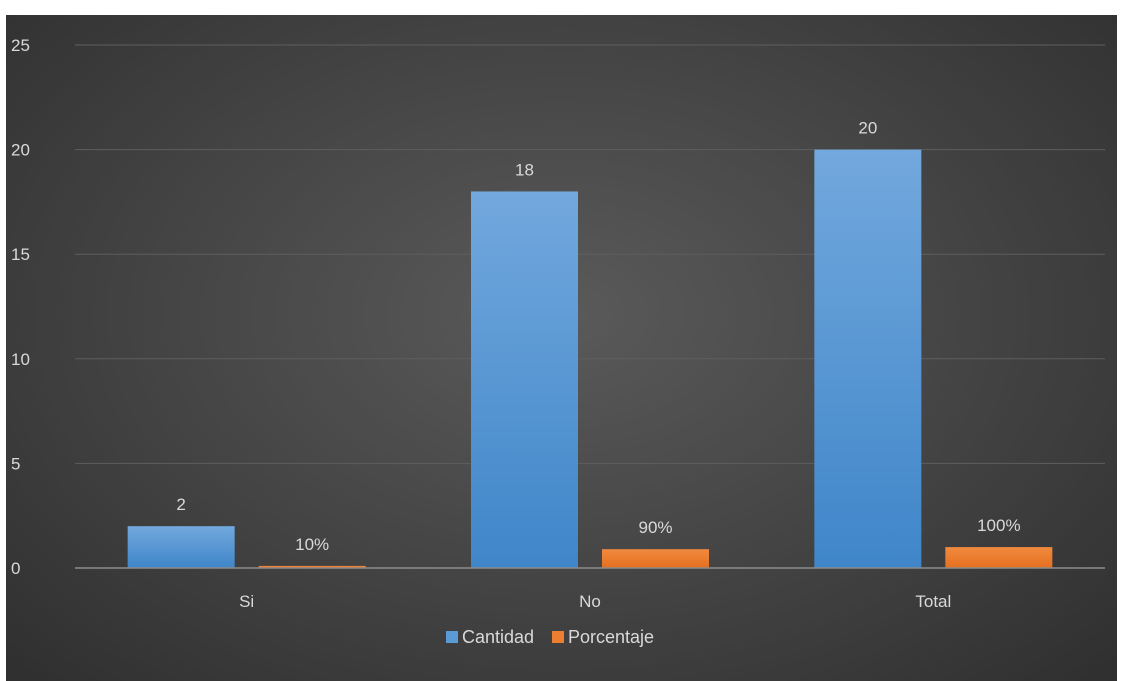  Describe the element at coordinates (246, 601) in the screenshot. I see `x-tick-label: Si` at that location.